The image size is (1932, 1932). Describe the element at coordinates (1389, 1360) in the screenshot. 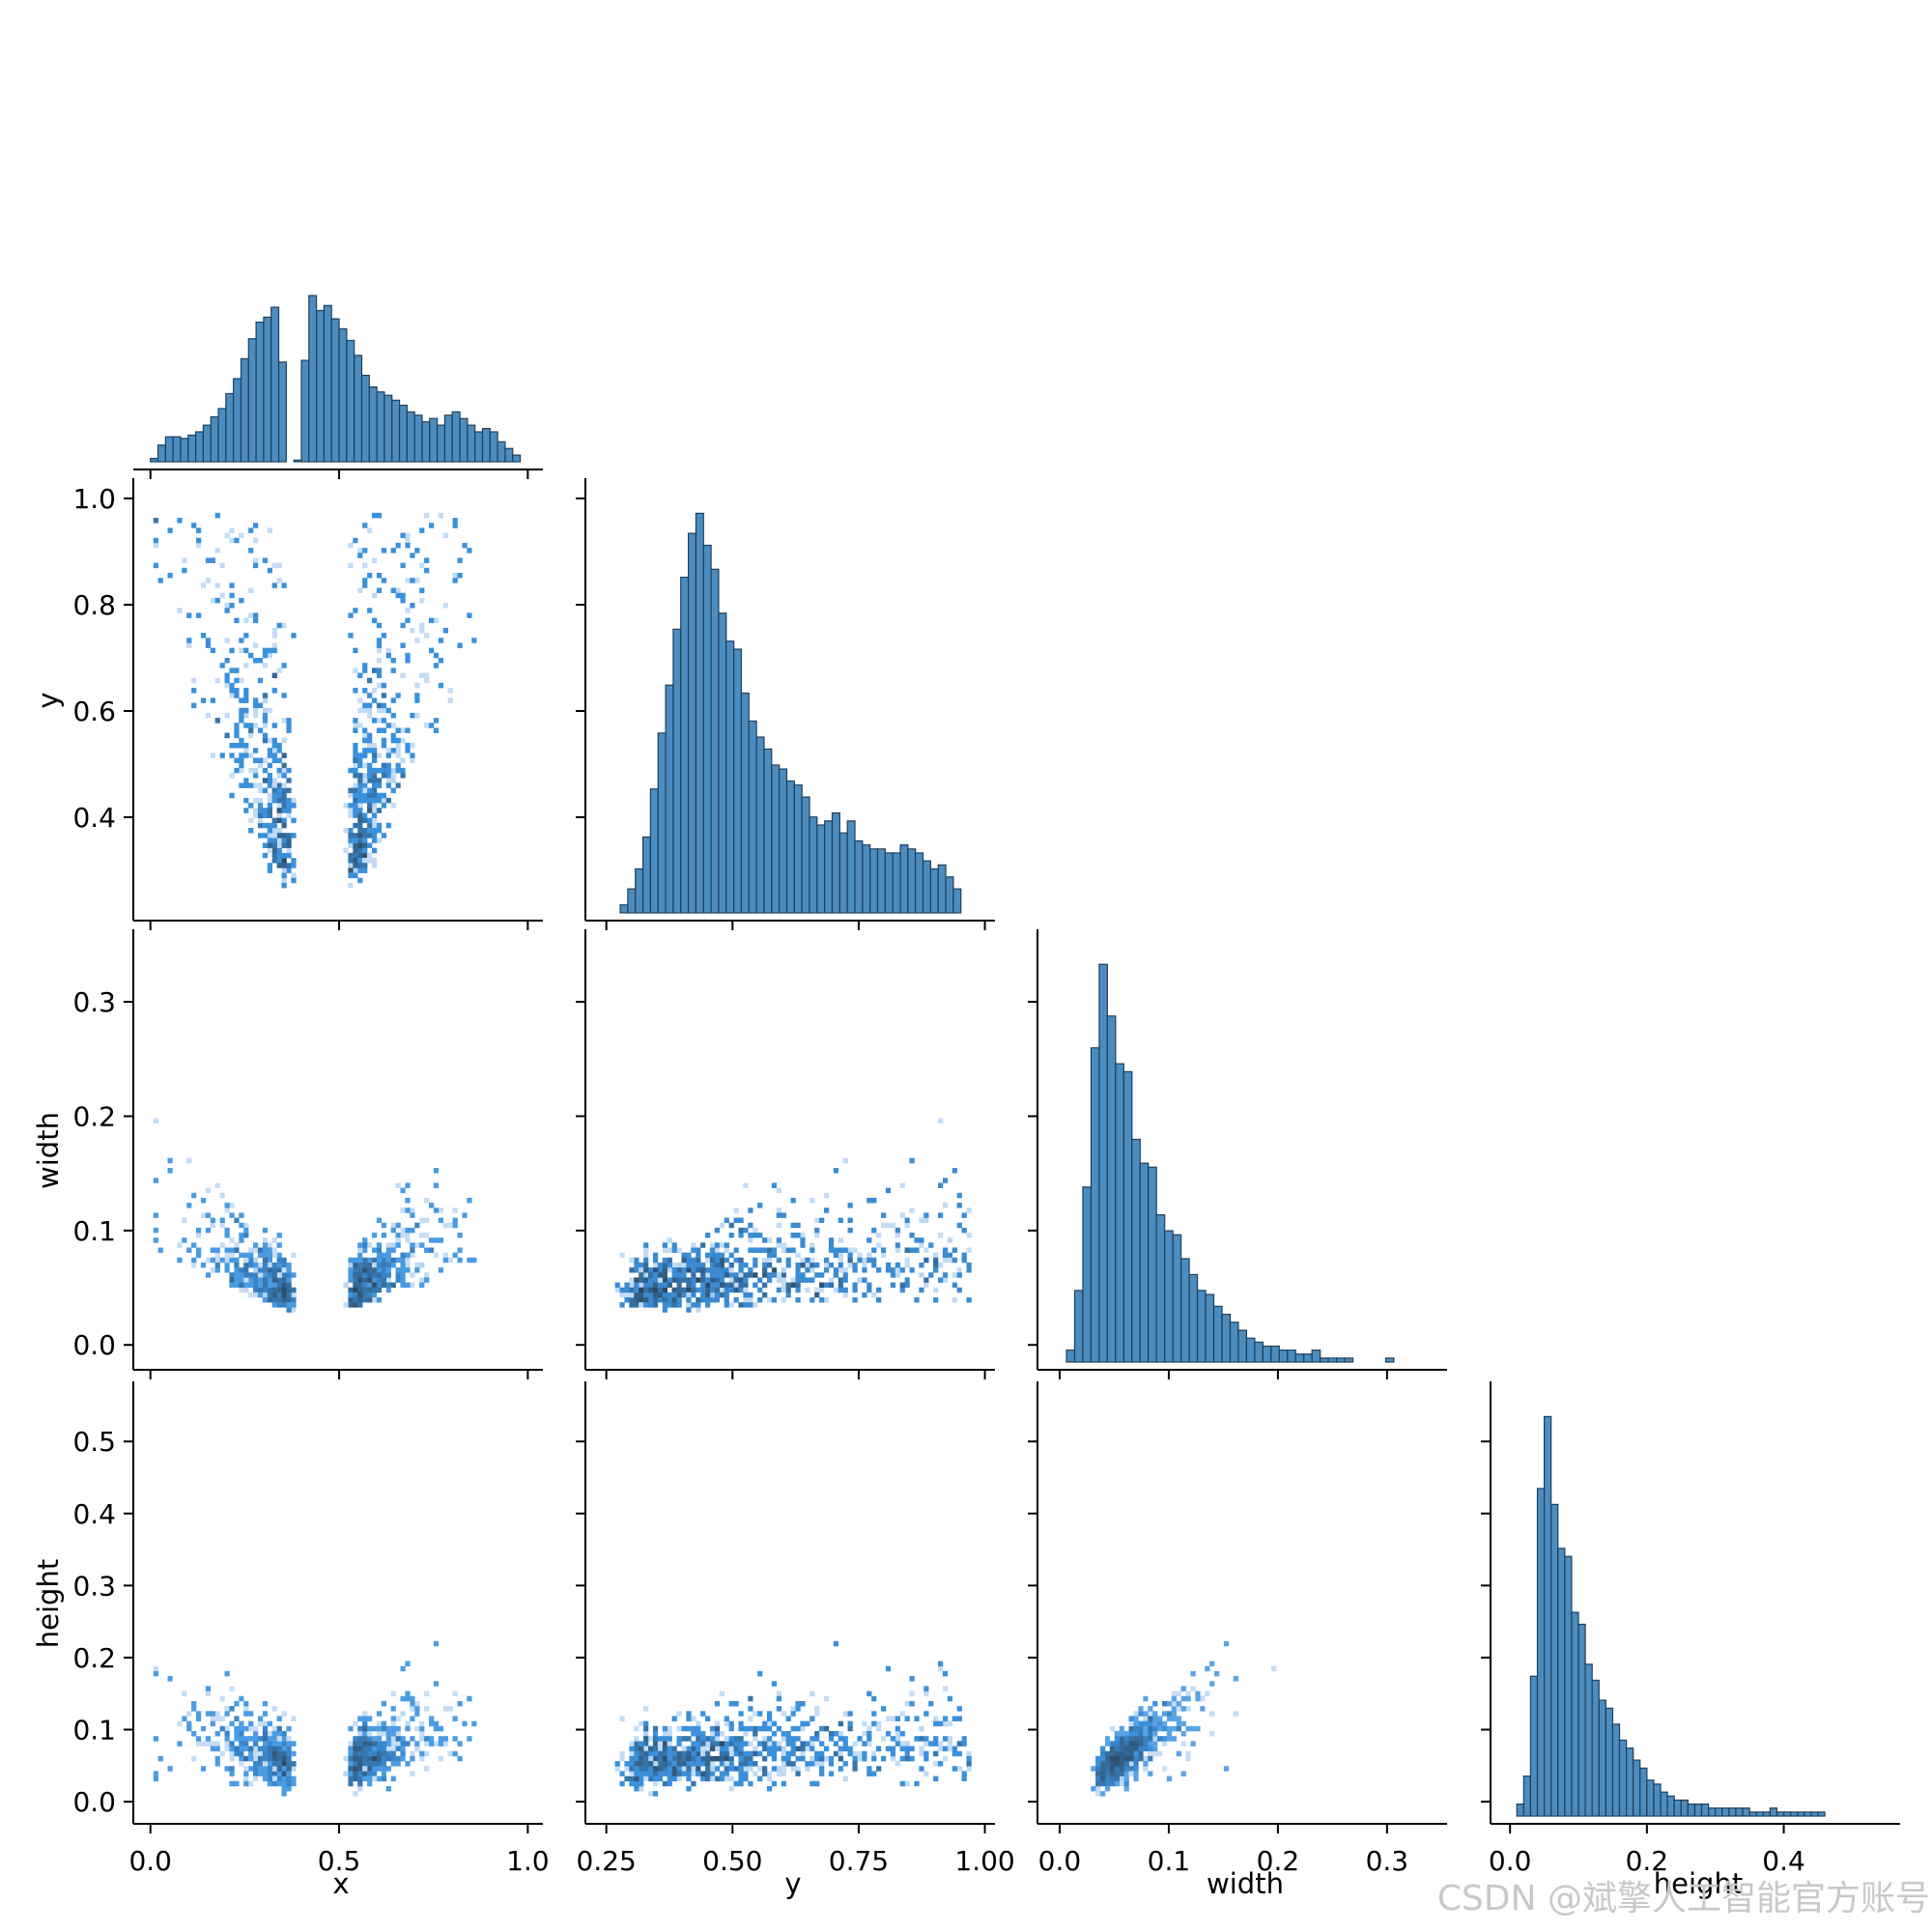

I see `hist-bar-width` at that location.